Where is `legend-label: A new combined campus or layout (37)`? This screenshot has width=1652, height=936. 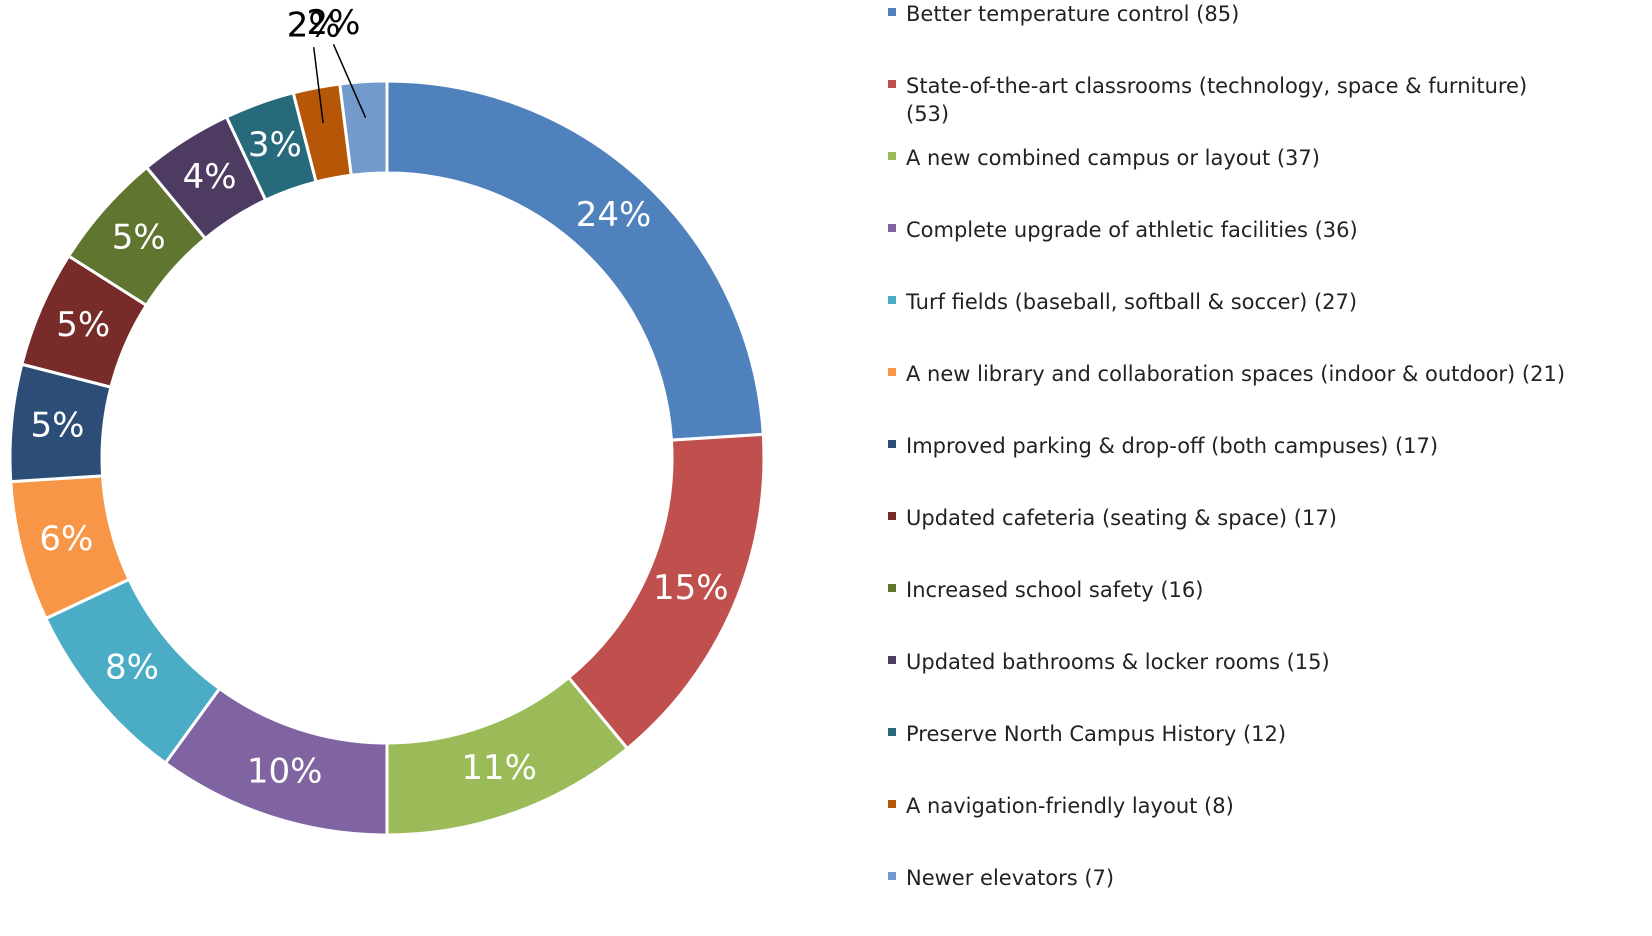 legend-label: A new combined campus or layout (37) is located at coordinates (1113, 158).